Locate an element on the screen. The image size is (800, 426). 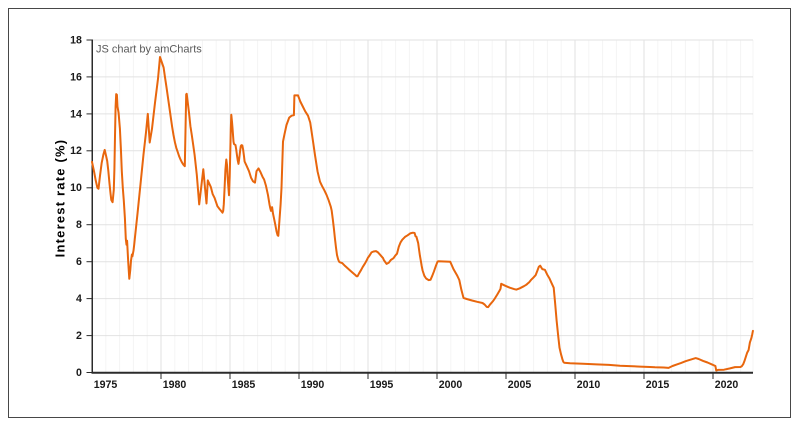
svg-text: 18 is located at coordinates (76, 40).